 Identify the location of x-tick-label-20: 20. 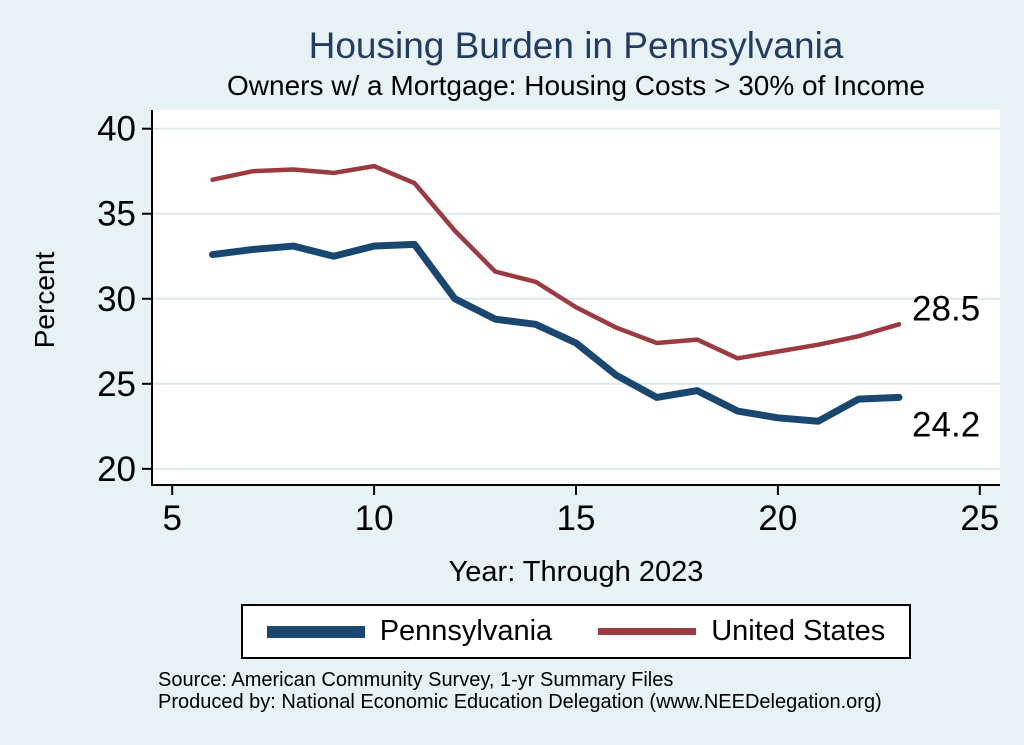
(777, 518).